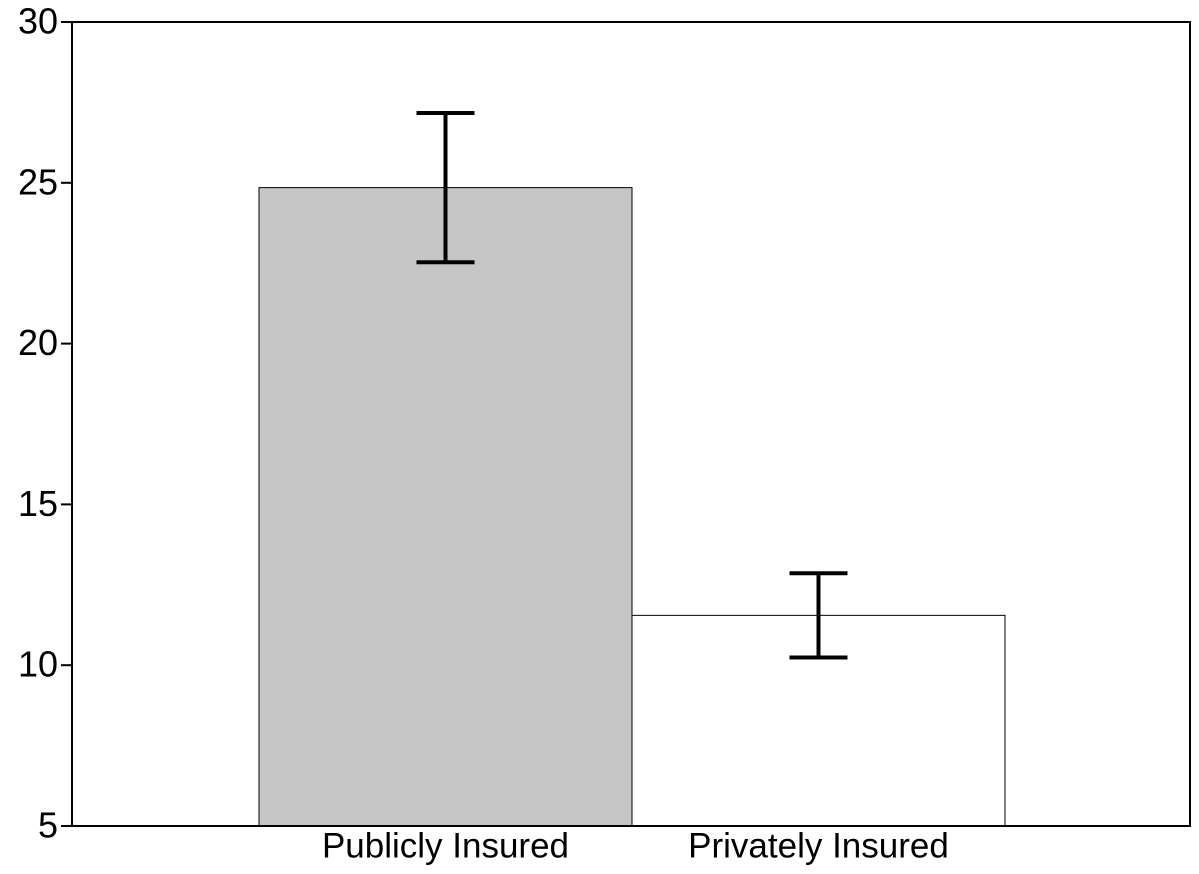  Describe the element at coordinates (818, 845) in the screenshot. I see `x-tick-label: Privately Insured` at that location.